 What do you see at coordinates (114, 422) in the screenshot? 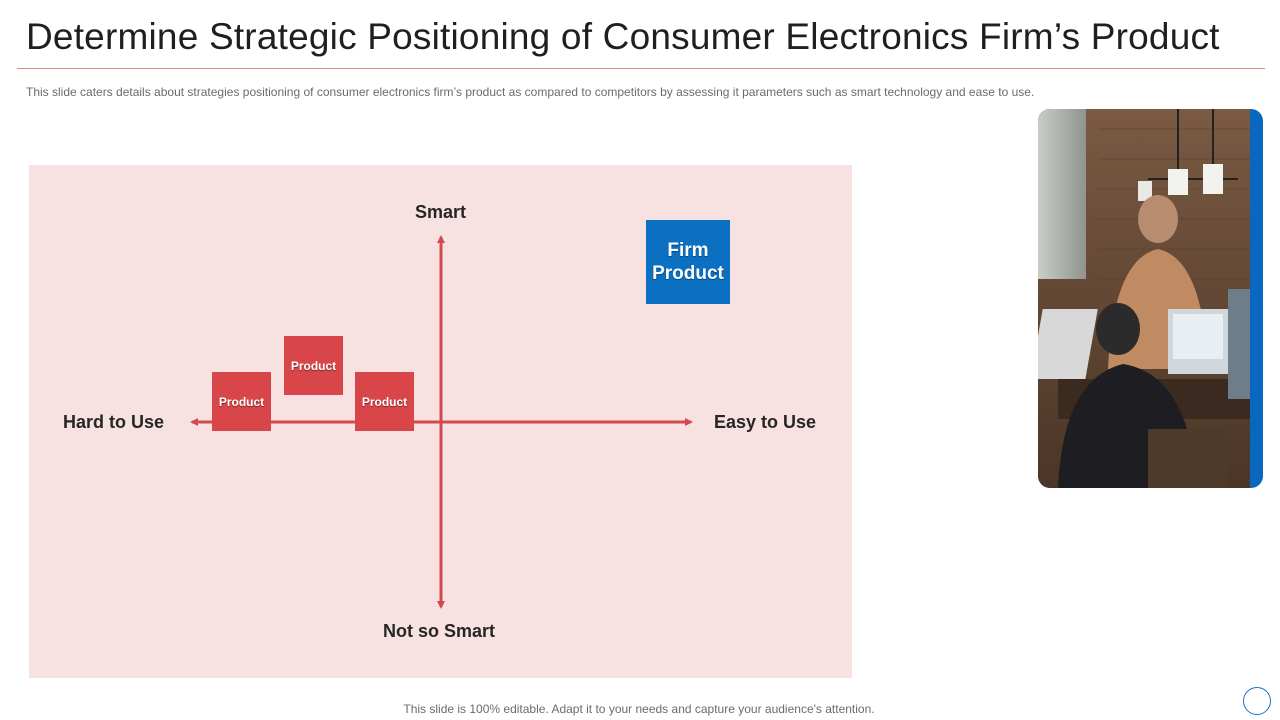
I see `axis-label-hard-to-use: Hard to Use` at bounding box center [114, 422].